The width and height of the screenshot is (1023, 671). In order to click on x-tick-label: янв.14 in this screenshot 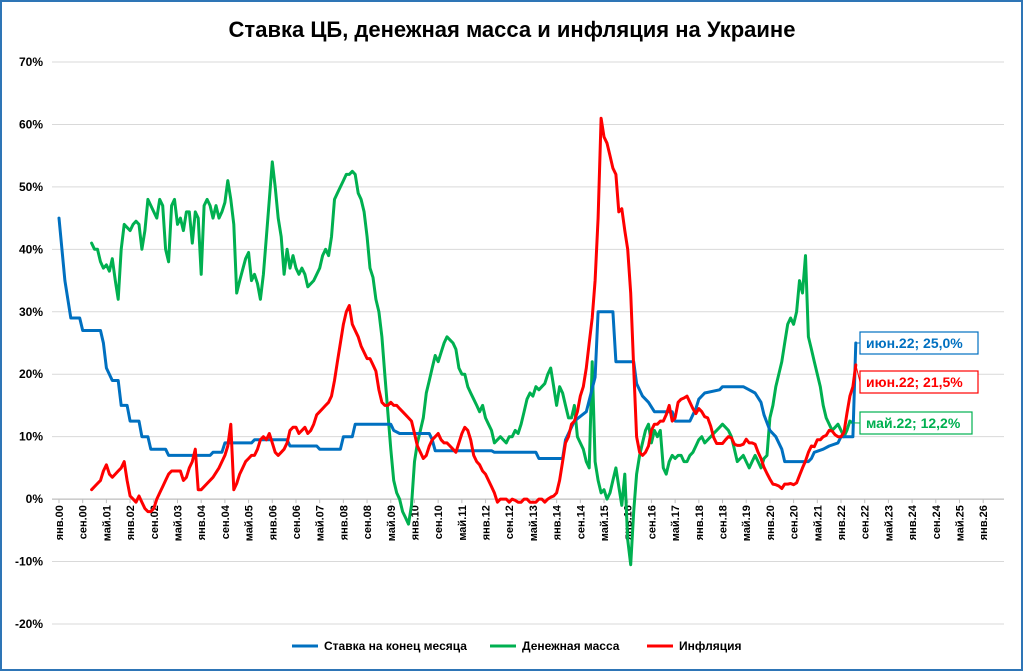, I will do `click(558, 522)`.